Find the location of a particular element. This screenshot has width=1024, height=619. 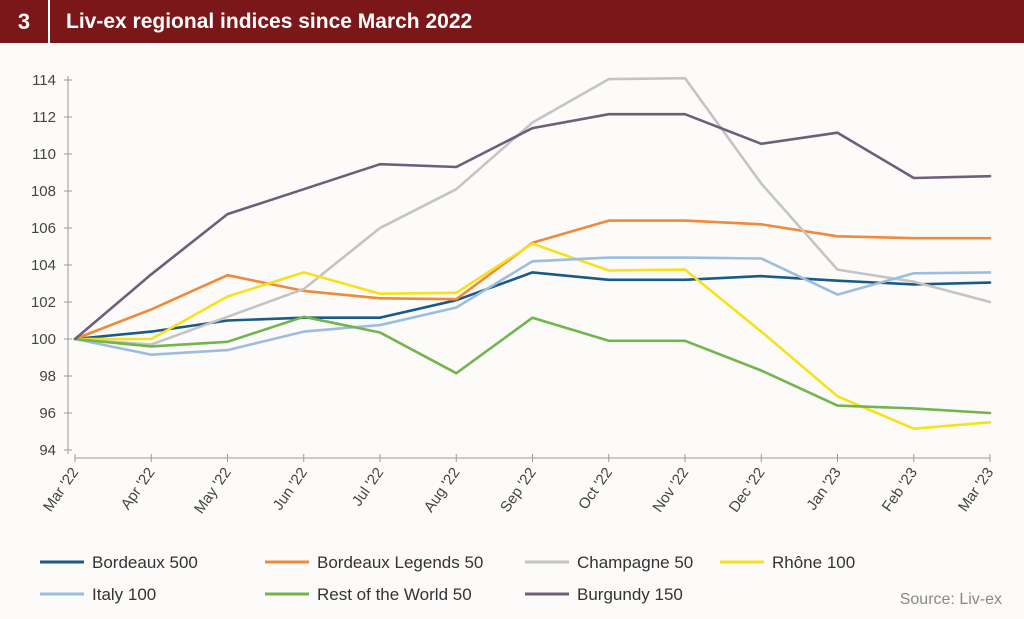

x-tick-label: Jan '23 is located at coordinates (823, 489).